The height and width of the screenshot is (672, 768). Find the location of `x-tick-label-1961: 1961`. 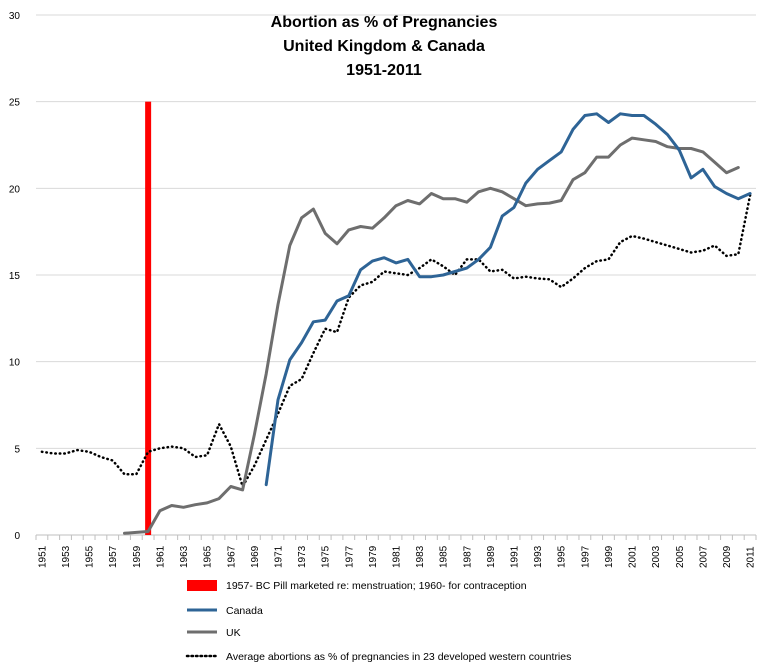

x-tick-label-1961: 1961 is located at coordinates (160, 556).